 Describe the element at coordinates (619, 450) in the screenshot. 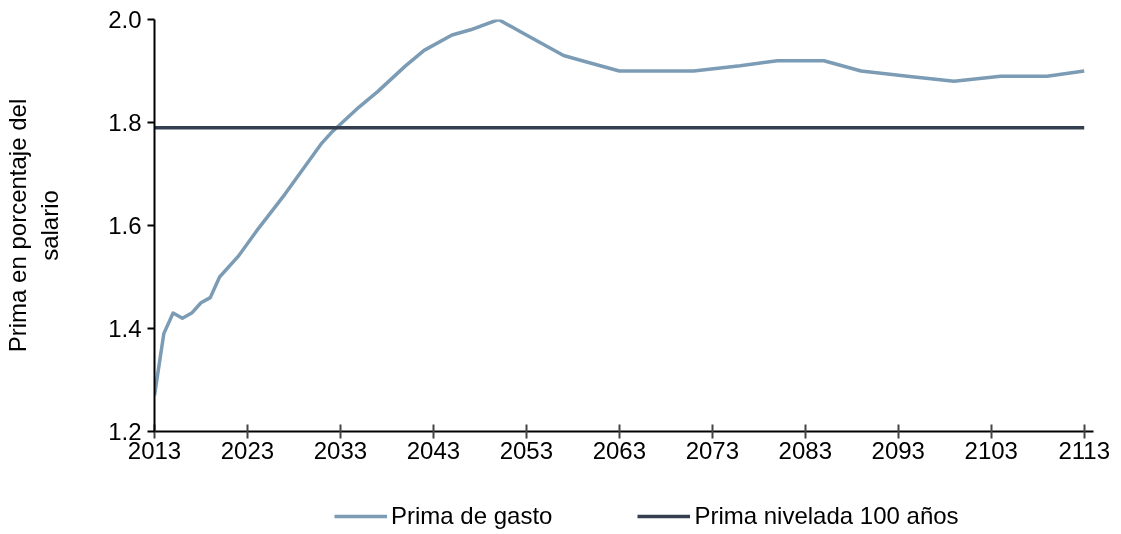

I see `x-tick-label: 2063` at that location.